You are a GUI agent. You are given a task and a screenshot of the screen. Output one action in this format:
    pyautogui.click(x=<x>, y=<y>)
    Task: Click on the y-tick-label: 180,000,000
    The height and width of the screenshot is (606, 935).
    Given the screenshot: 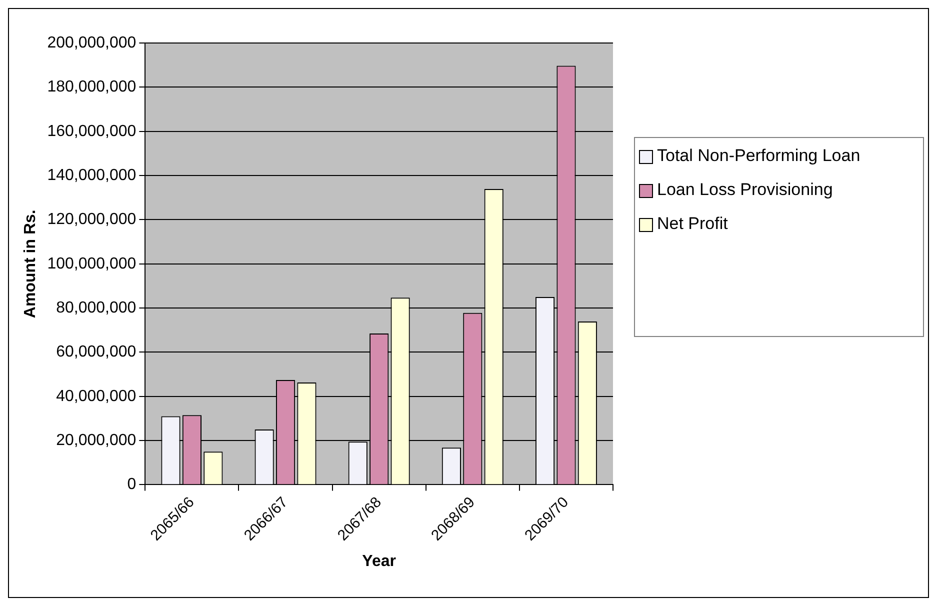 What is the action you would take?
    pyautogui.click(x=91, y=87)
    